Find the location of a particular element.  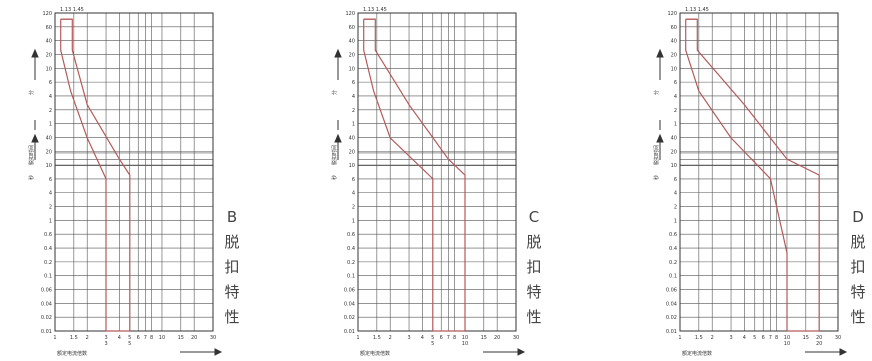

x-tick-label: 1.5 is located at coordinates (74, 338).